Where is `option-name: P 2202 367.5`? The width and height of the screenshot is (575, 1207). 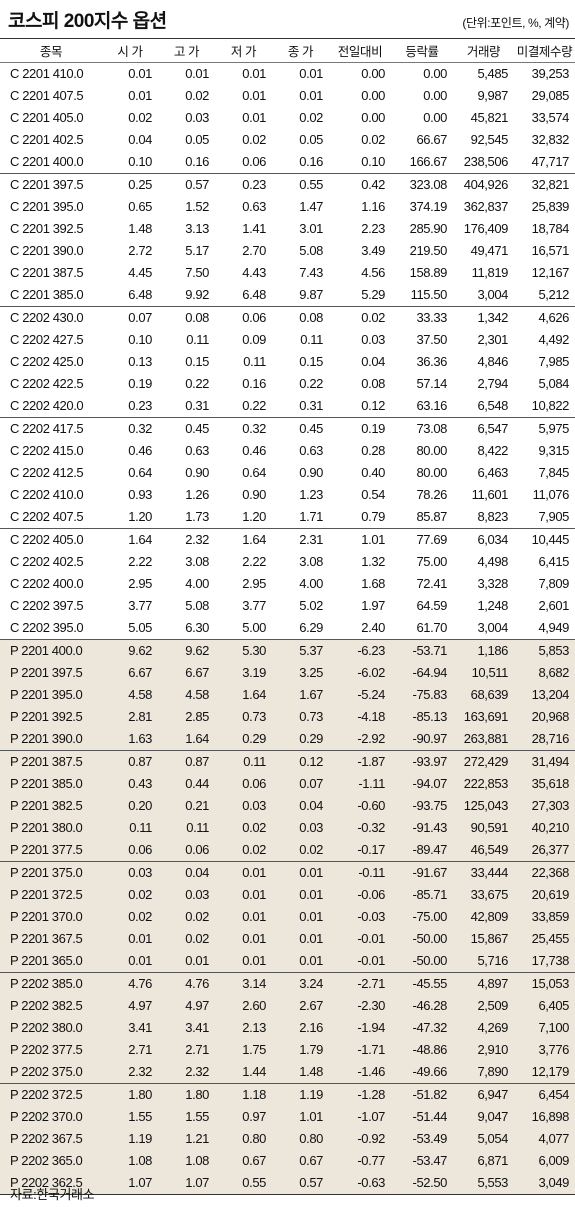
option-name: P 2202 367.5 is located at coordinates (51, 1139).